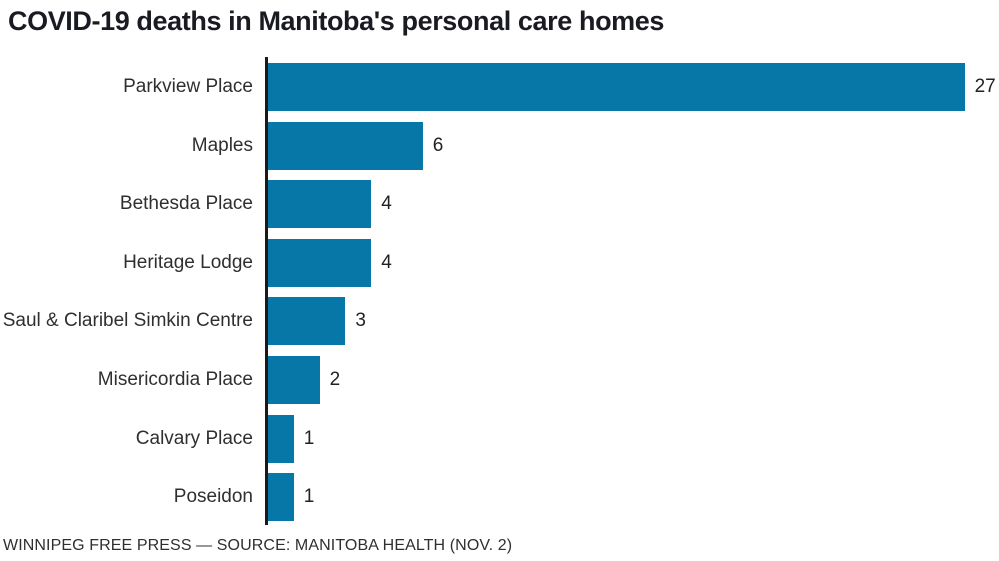 The image size is (999, 561). What do you see at coordinates (438, 145) in the screenshot?
I see `value-label: 6` at bounding box center [438, 145].